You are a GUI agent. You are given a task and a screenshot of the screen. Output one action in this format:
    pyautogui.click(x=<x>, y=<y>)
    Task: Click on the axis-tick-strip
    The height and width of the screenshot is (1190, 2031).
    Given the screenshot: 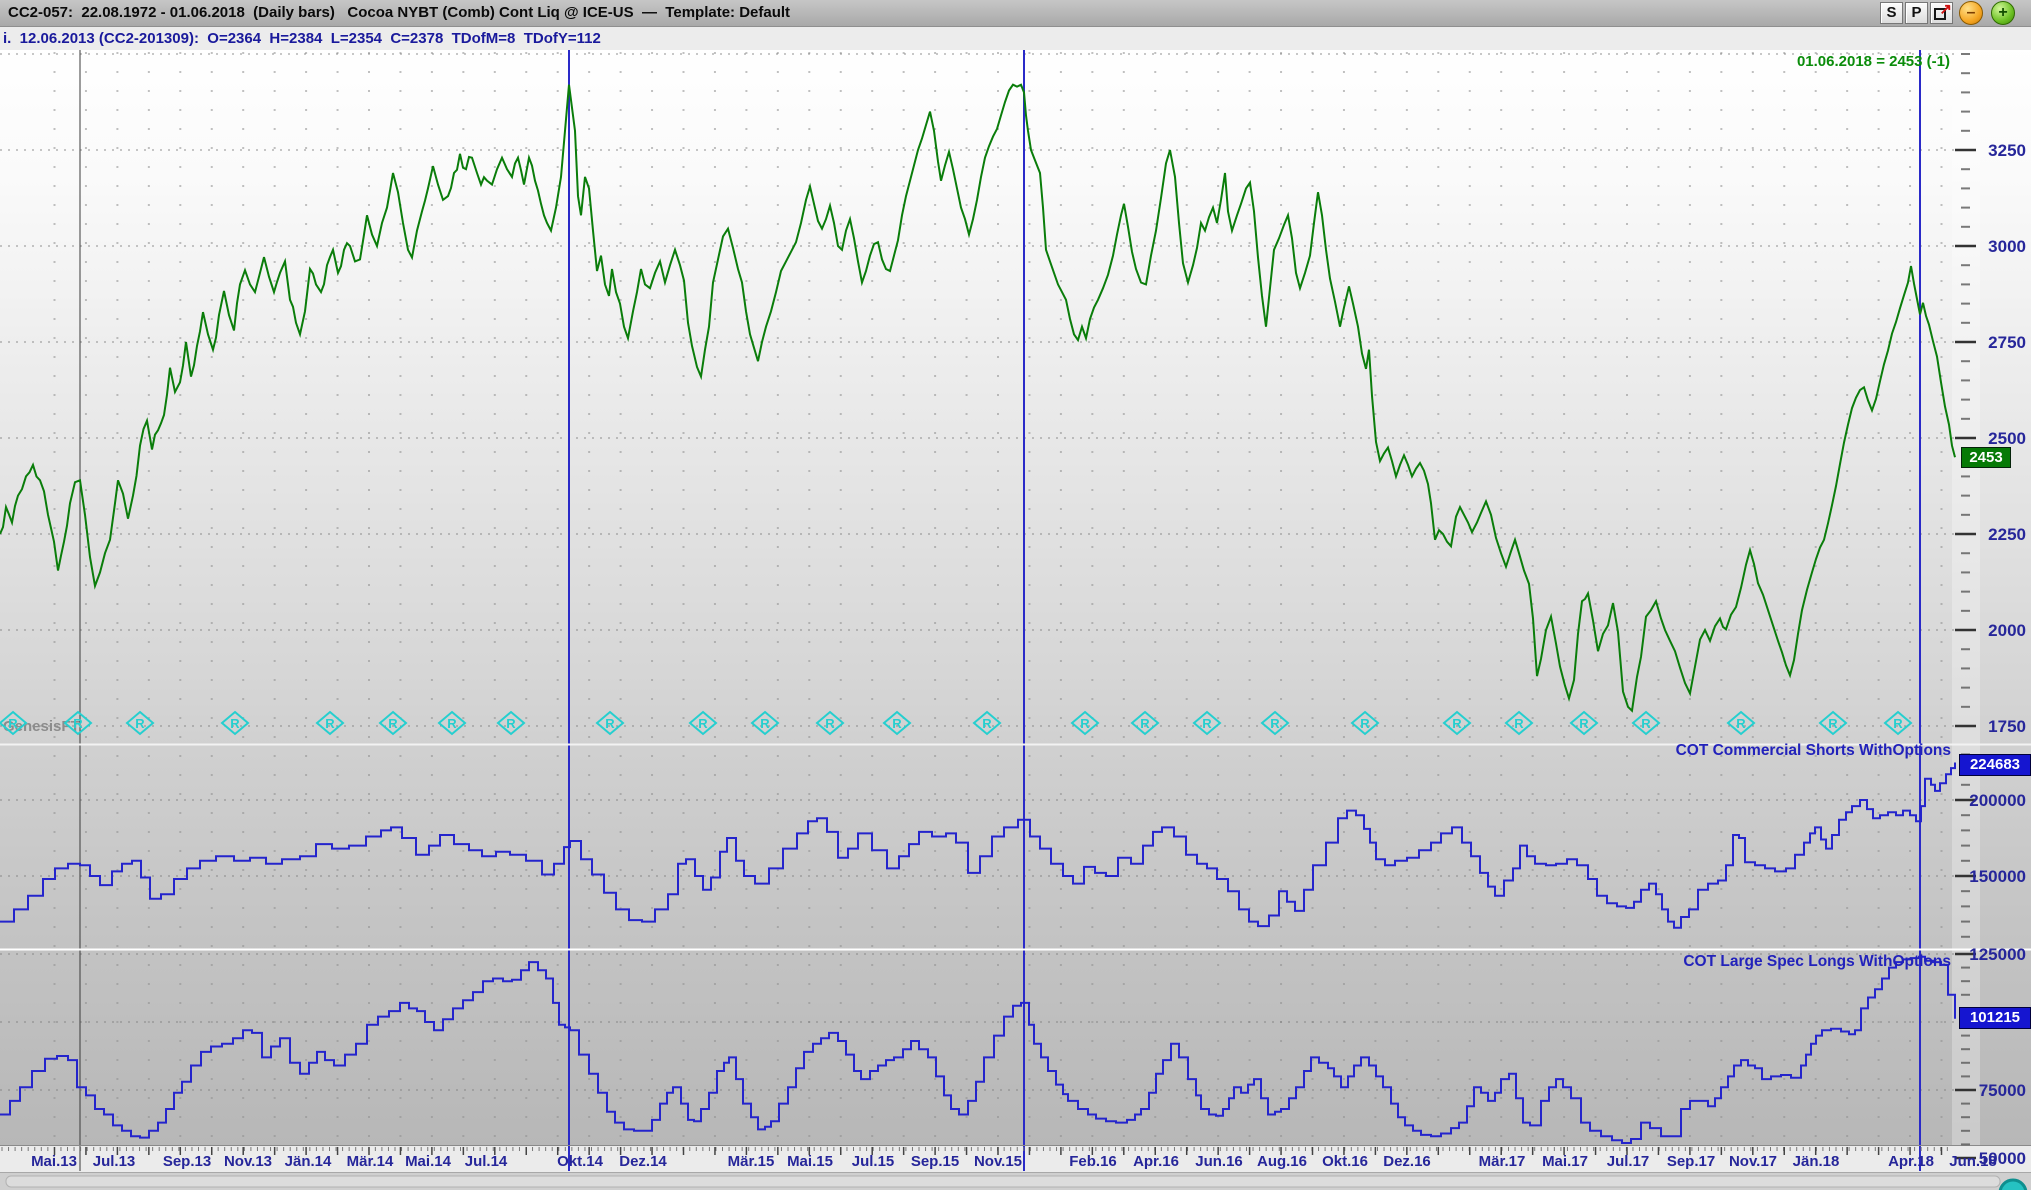 What is the action you would take?
    pyautogui.click(x=1966, y=598)
    